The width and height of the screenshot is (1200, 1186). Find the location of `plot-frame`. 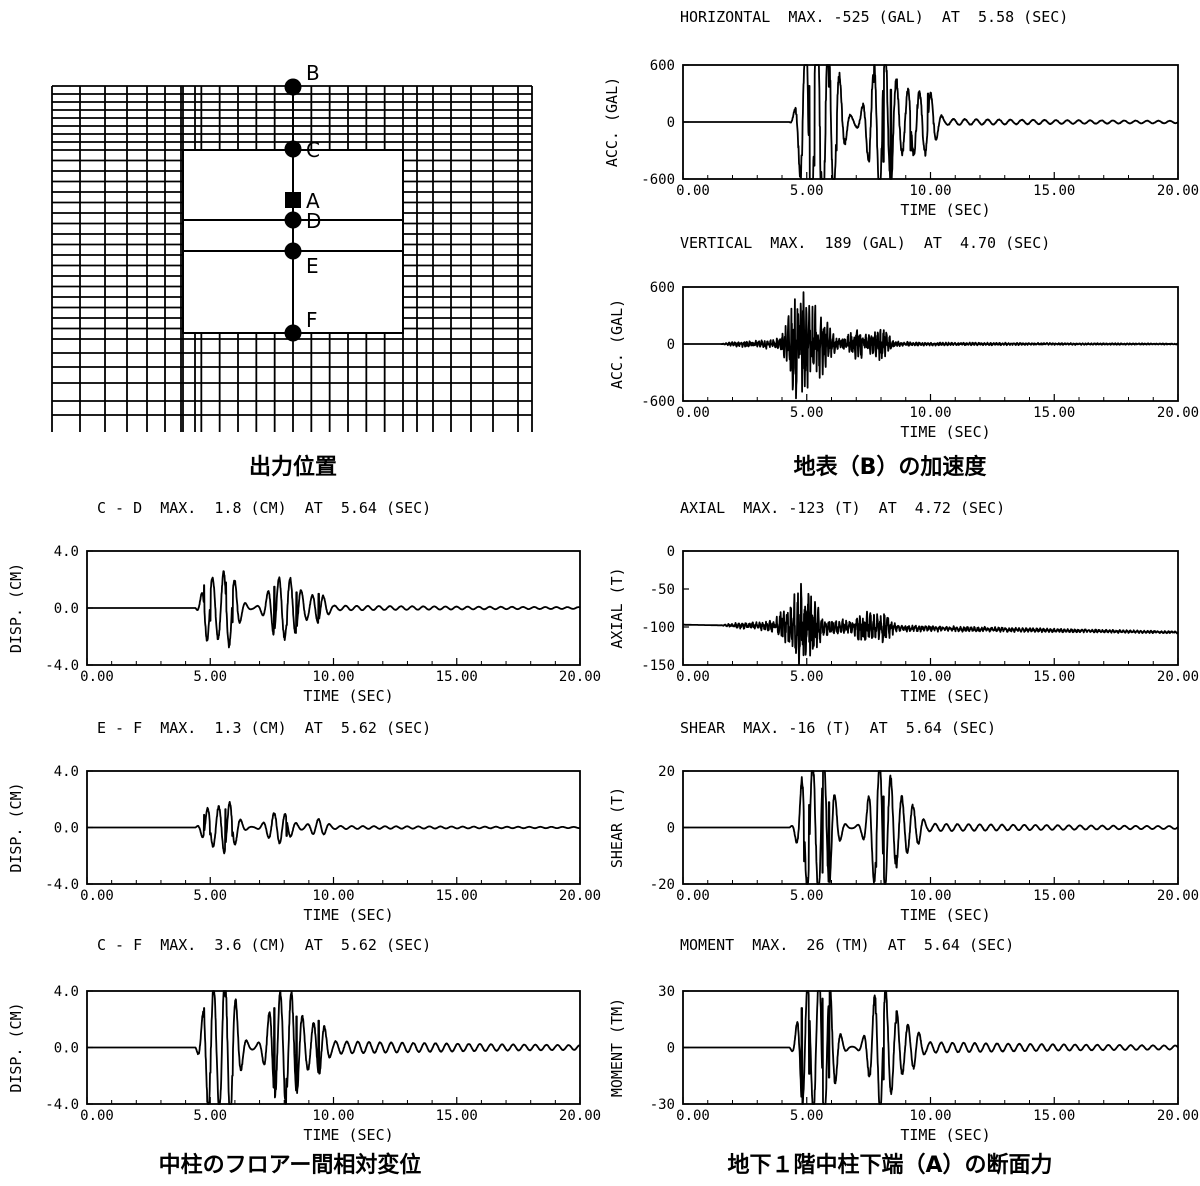

plot-frame is located at coordinates (930, 608).